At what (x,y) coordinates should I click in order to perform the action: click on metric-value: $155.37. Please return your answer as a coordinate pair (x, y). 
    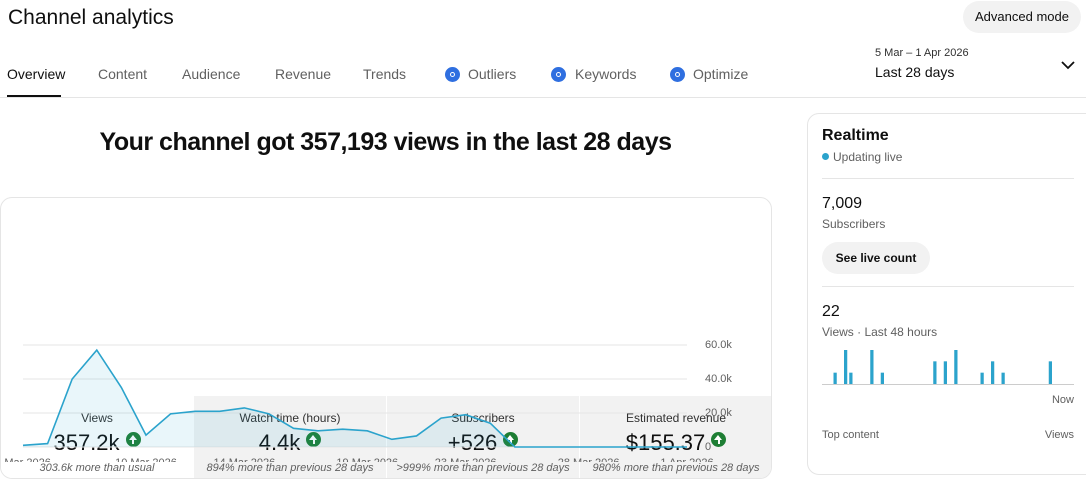
    Looking at the image, I should click on (665, 442).